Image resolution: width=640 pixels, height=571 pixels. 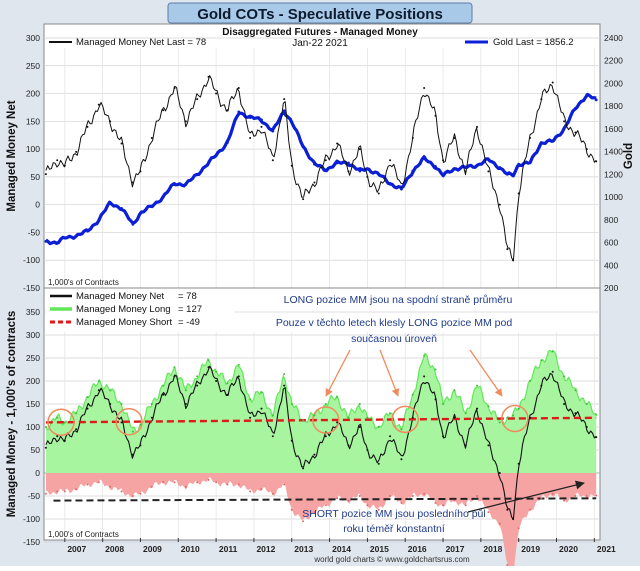 What do you see at coordinates (31, 260) in the screenshot?
I see `y-tick-label: -100` at bounding box center [31, 260].